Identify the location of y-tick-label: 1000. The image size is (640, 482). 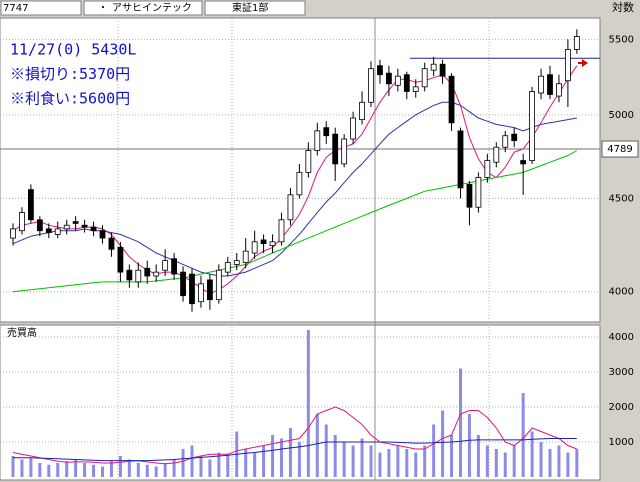
(621, 442).